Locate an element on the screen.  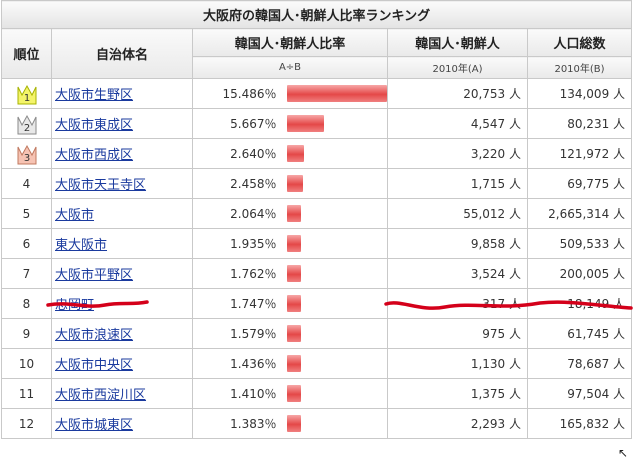
rank-number: 11 is located at coordinates (26, 393).